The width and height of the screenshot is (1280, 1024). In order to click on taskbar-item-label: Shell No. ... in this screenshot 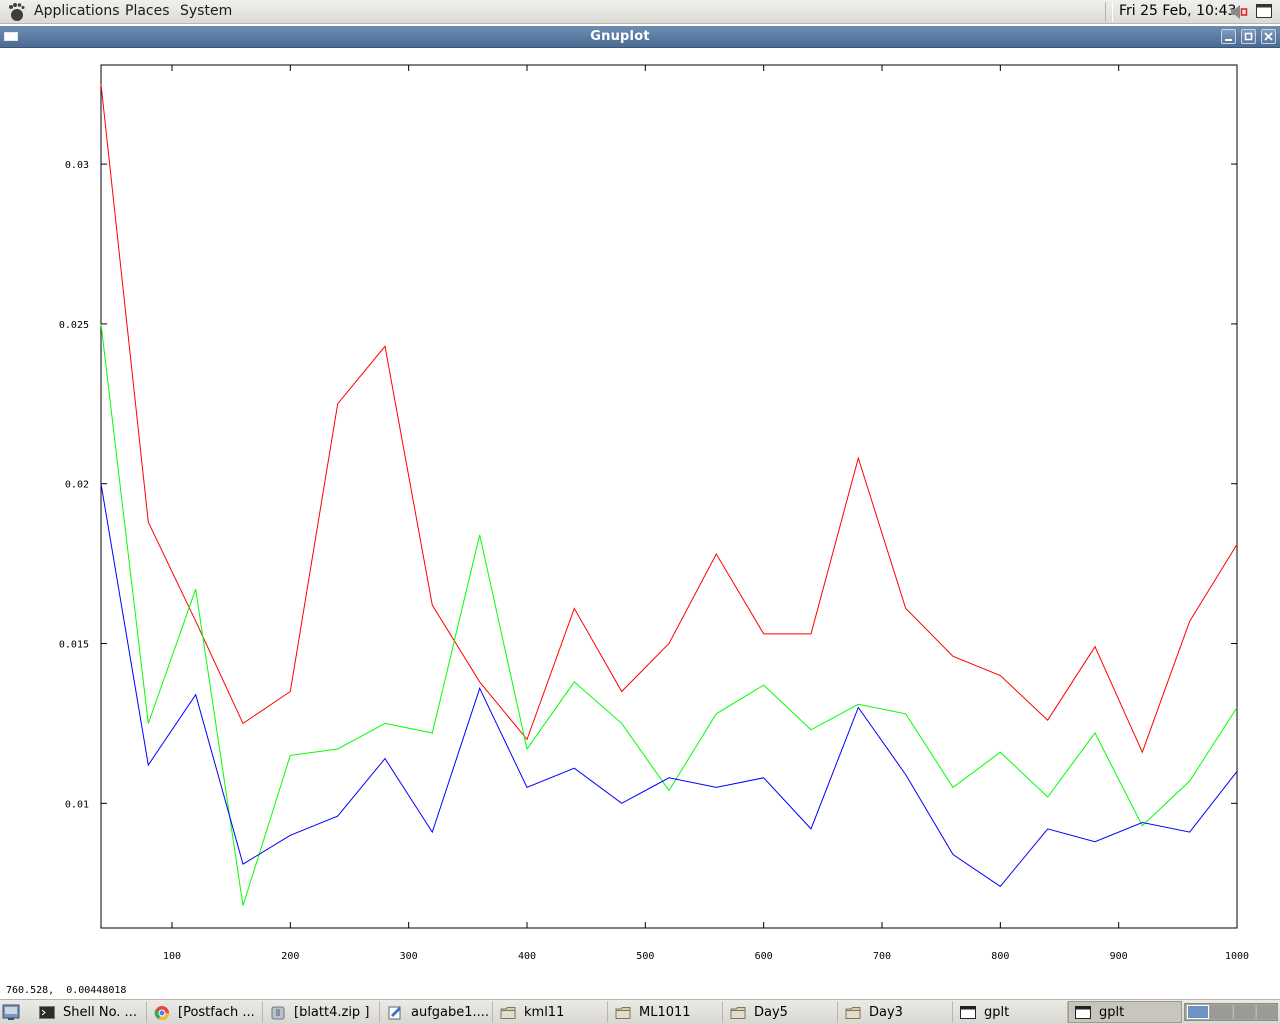, I will do `click(100, 1012)`.